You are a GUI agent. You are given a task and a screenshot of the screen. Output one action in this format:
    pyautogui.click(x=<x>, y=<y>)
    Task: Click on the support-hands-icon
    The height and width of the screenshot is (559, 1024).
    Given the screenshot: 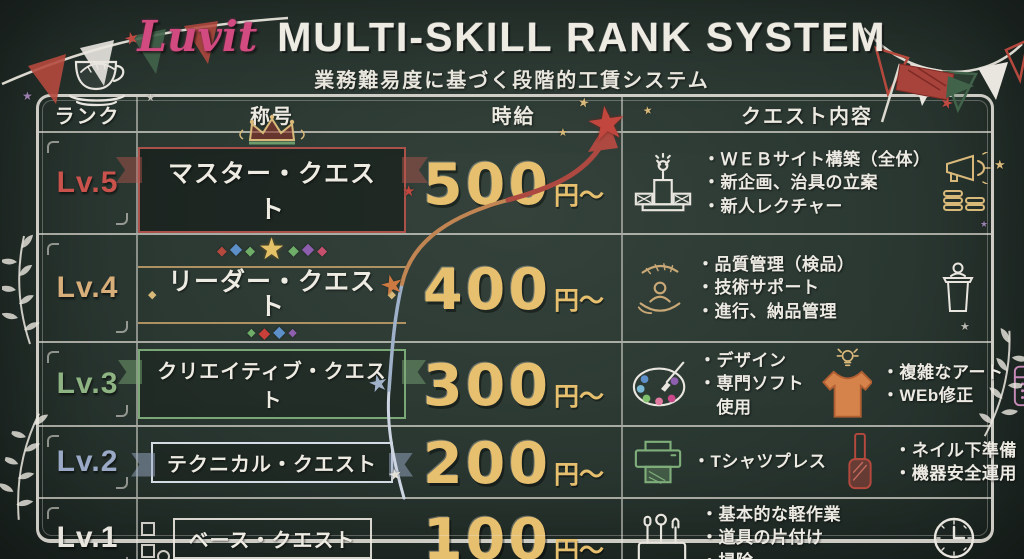 What is the action you would take?
    pyautogui.click(x=659, y=289)
    